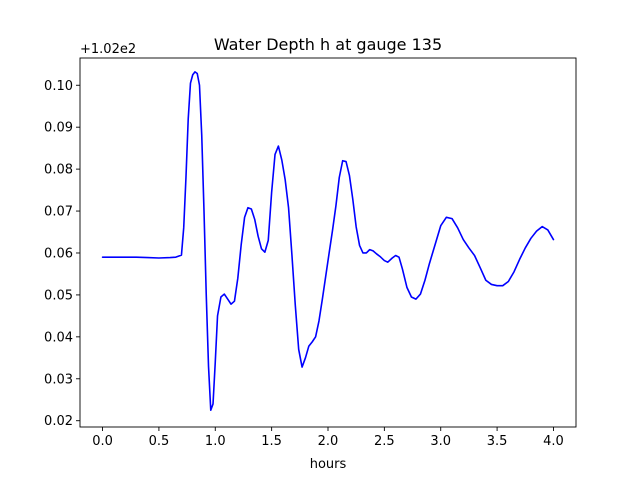 Image resolution: width=640 pixels, height=484 pixels. I want to click on y-tick-label: 0.05, so click(58, 295).